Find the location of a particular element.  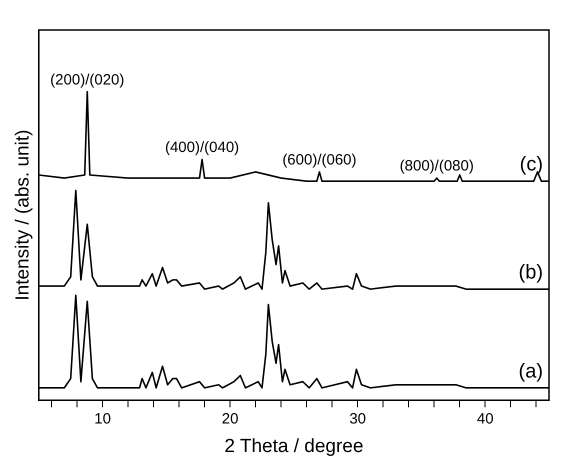

annotation: (400)/(040) is located at coordinates (202, 147).